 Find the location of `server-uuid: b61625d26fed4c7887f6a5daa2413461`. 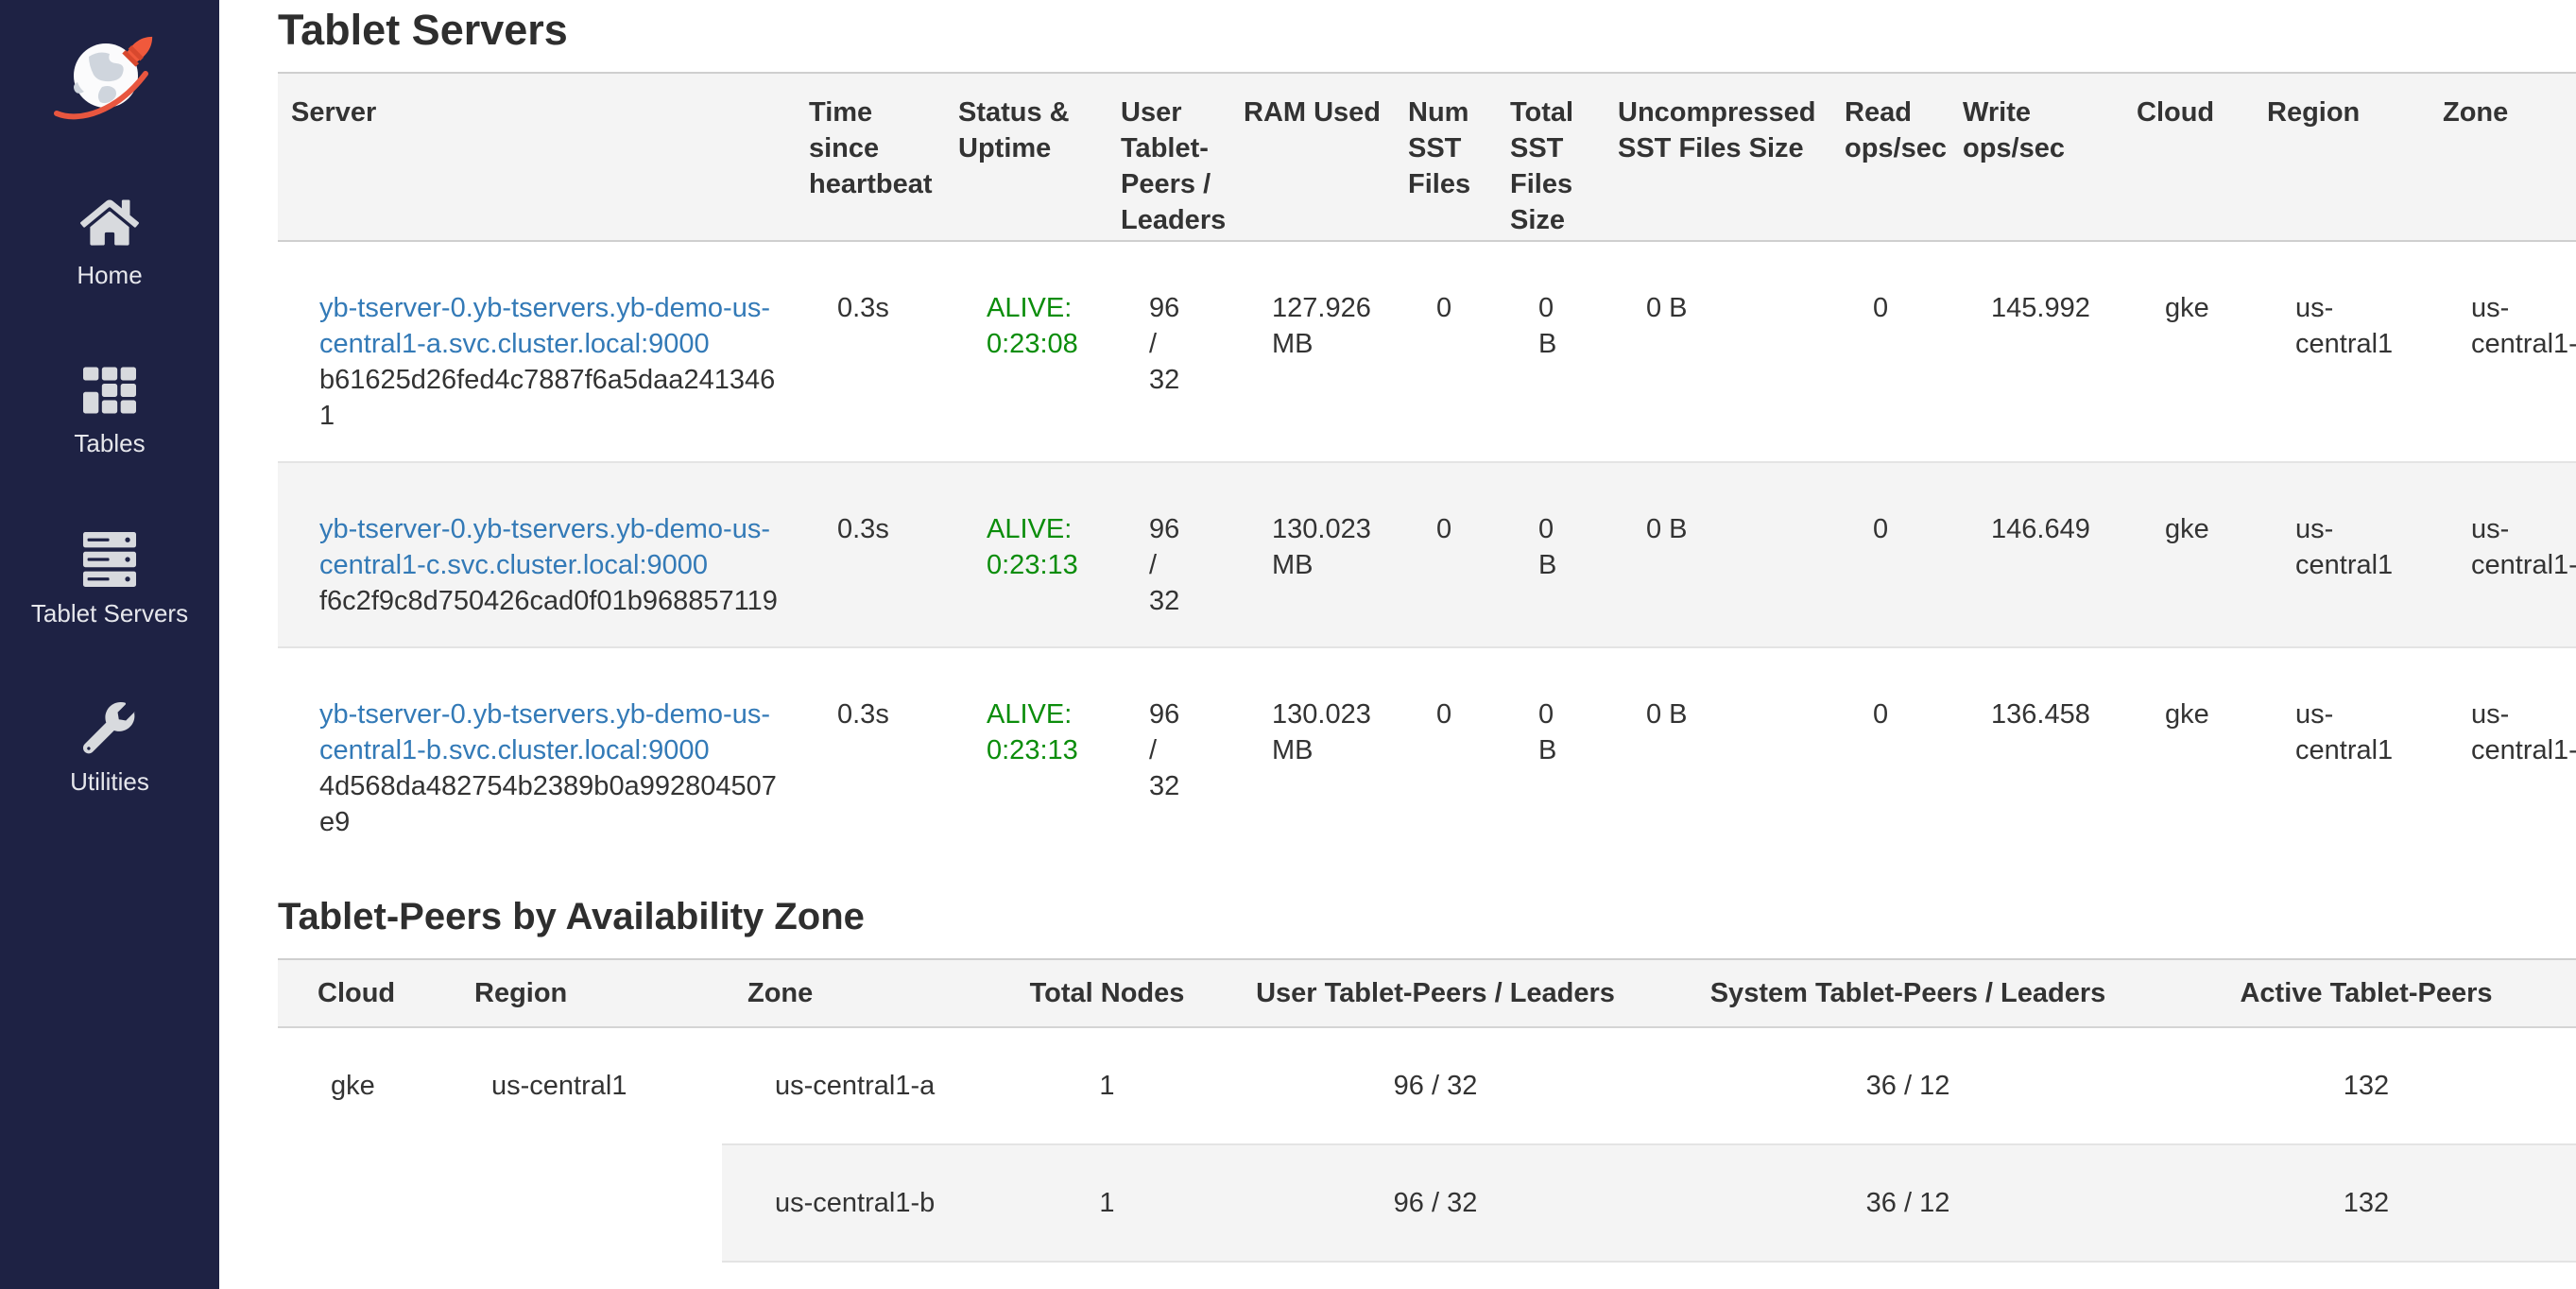

server-uuid: b61625d26fed4c7887f6a5daa2413461 is located at coordinates (547, 398).